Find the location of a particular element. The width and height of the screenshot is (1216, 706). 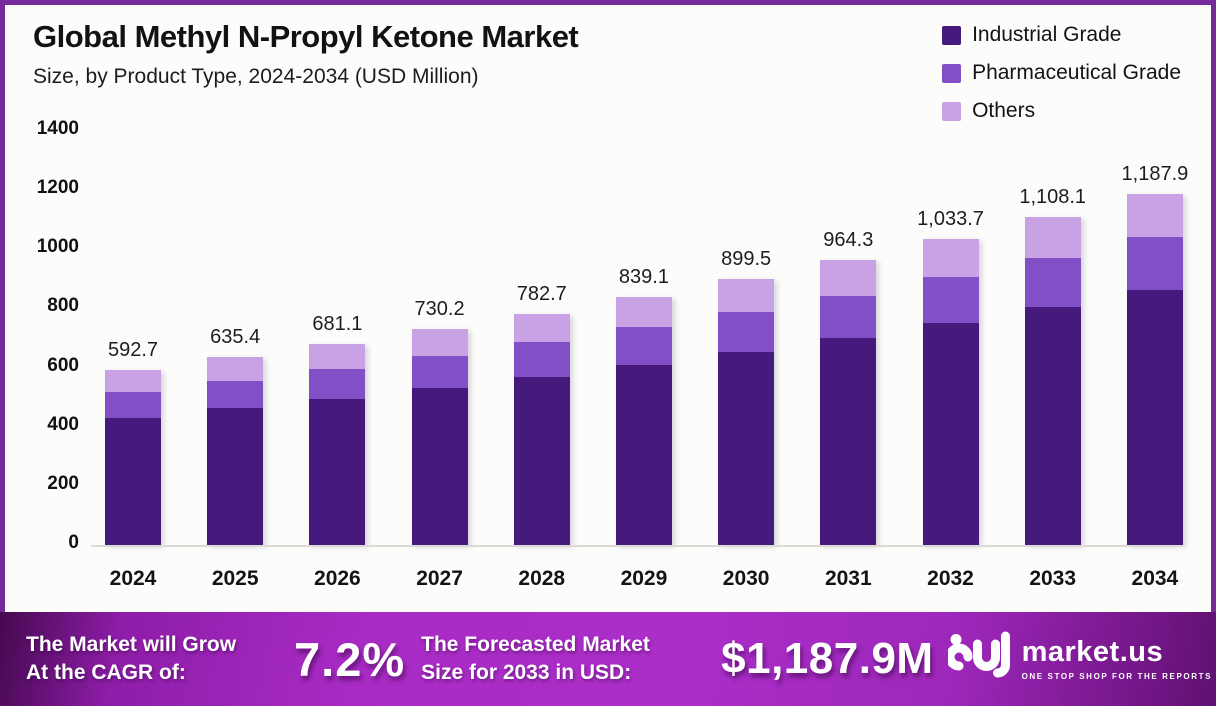

y-tick-1400: 1400 is located at coordinates (57, 128).